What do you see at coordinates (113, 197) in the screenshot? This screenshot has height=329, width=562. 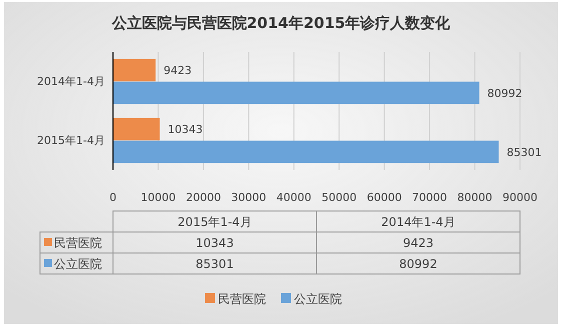 I see `x-tick-label: 0` at bounding box center [113, 197].